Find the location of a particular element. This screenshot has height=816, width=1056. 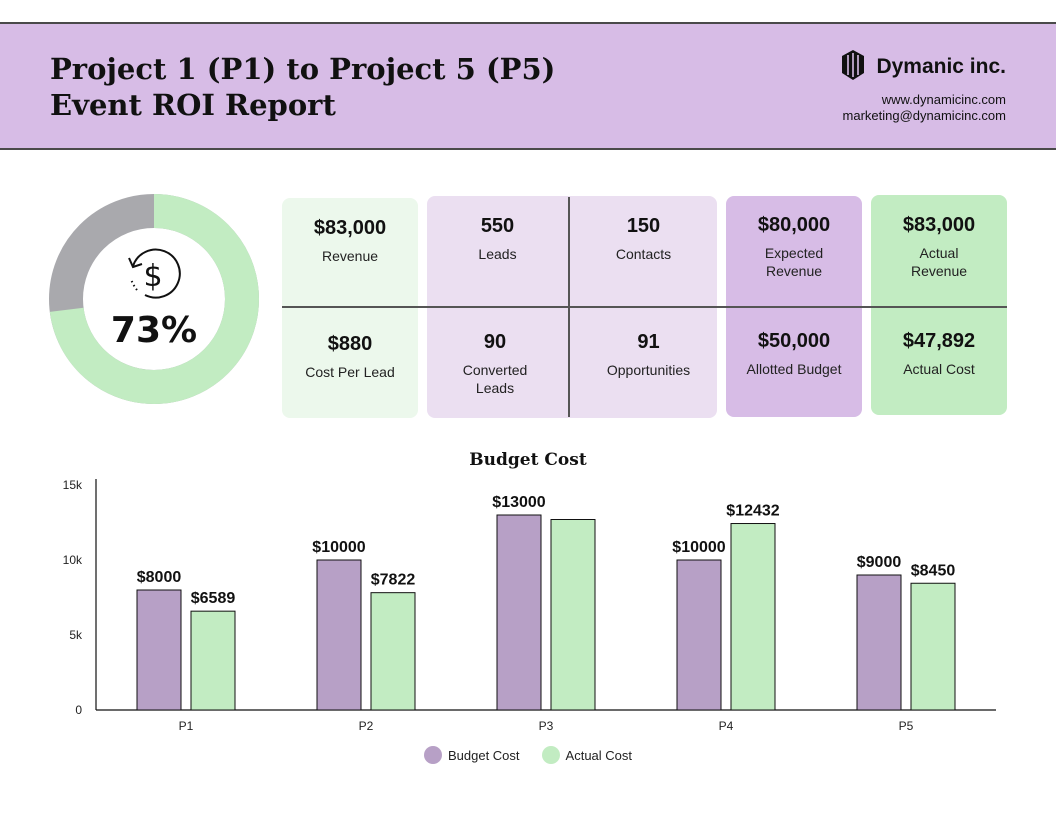

bar-budget-p5 is located at coordinates (879, 642).